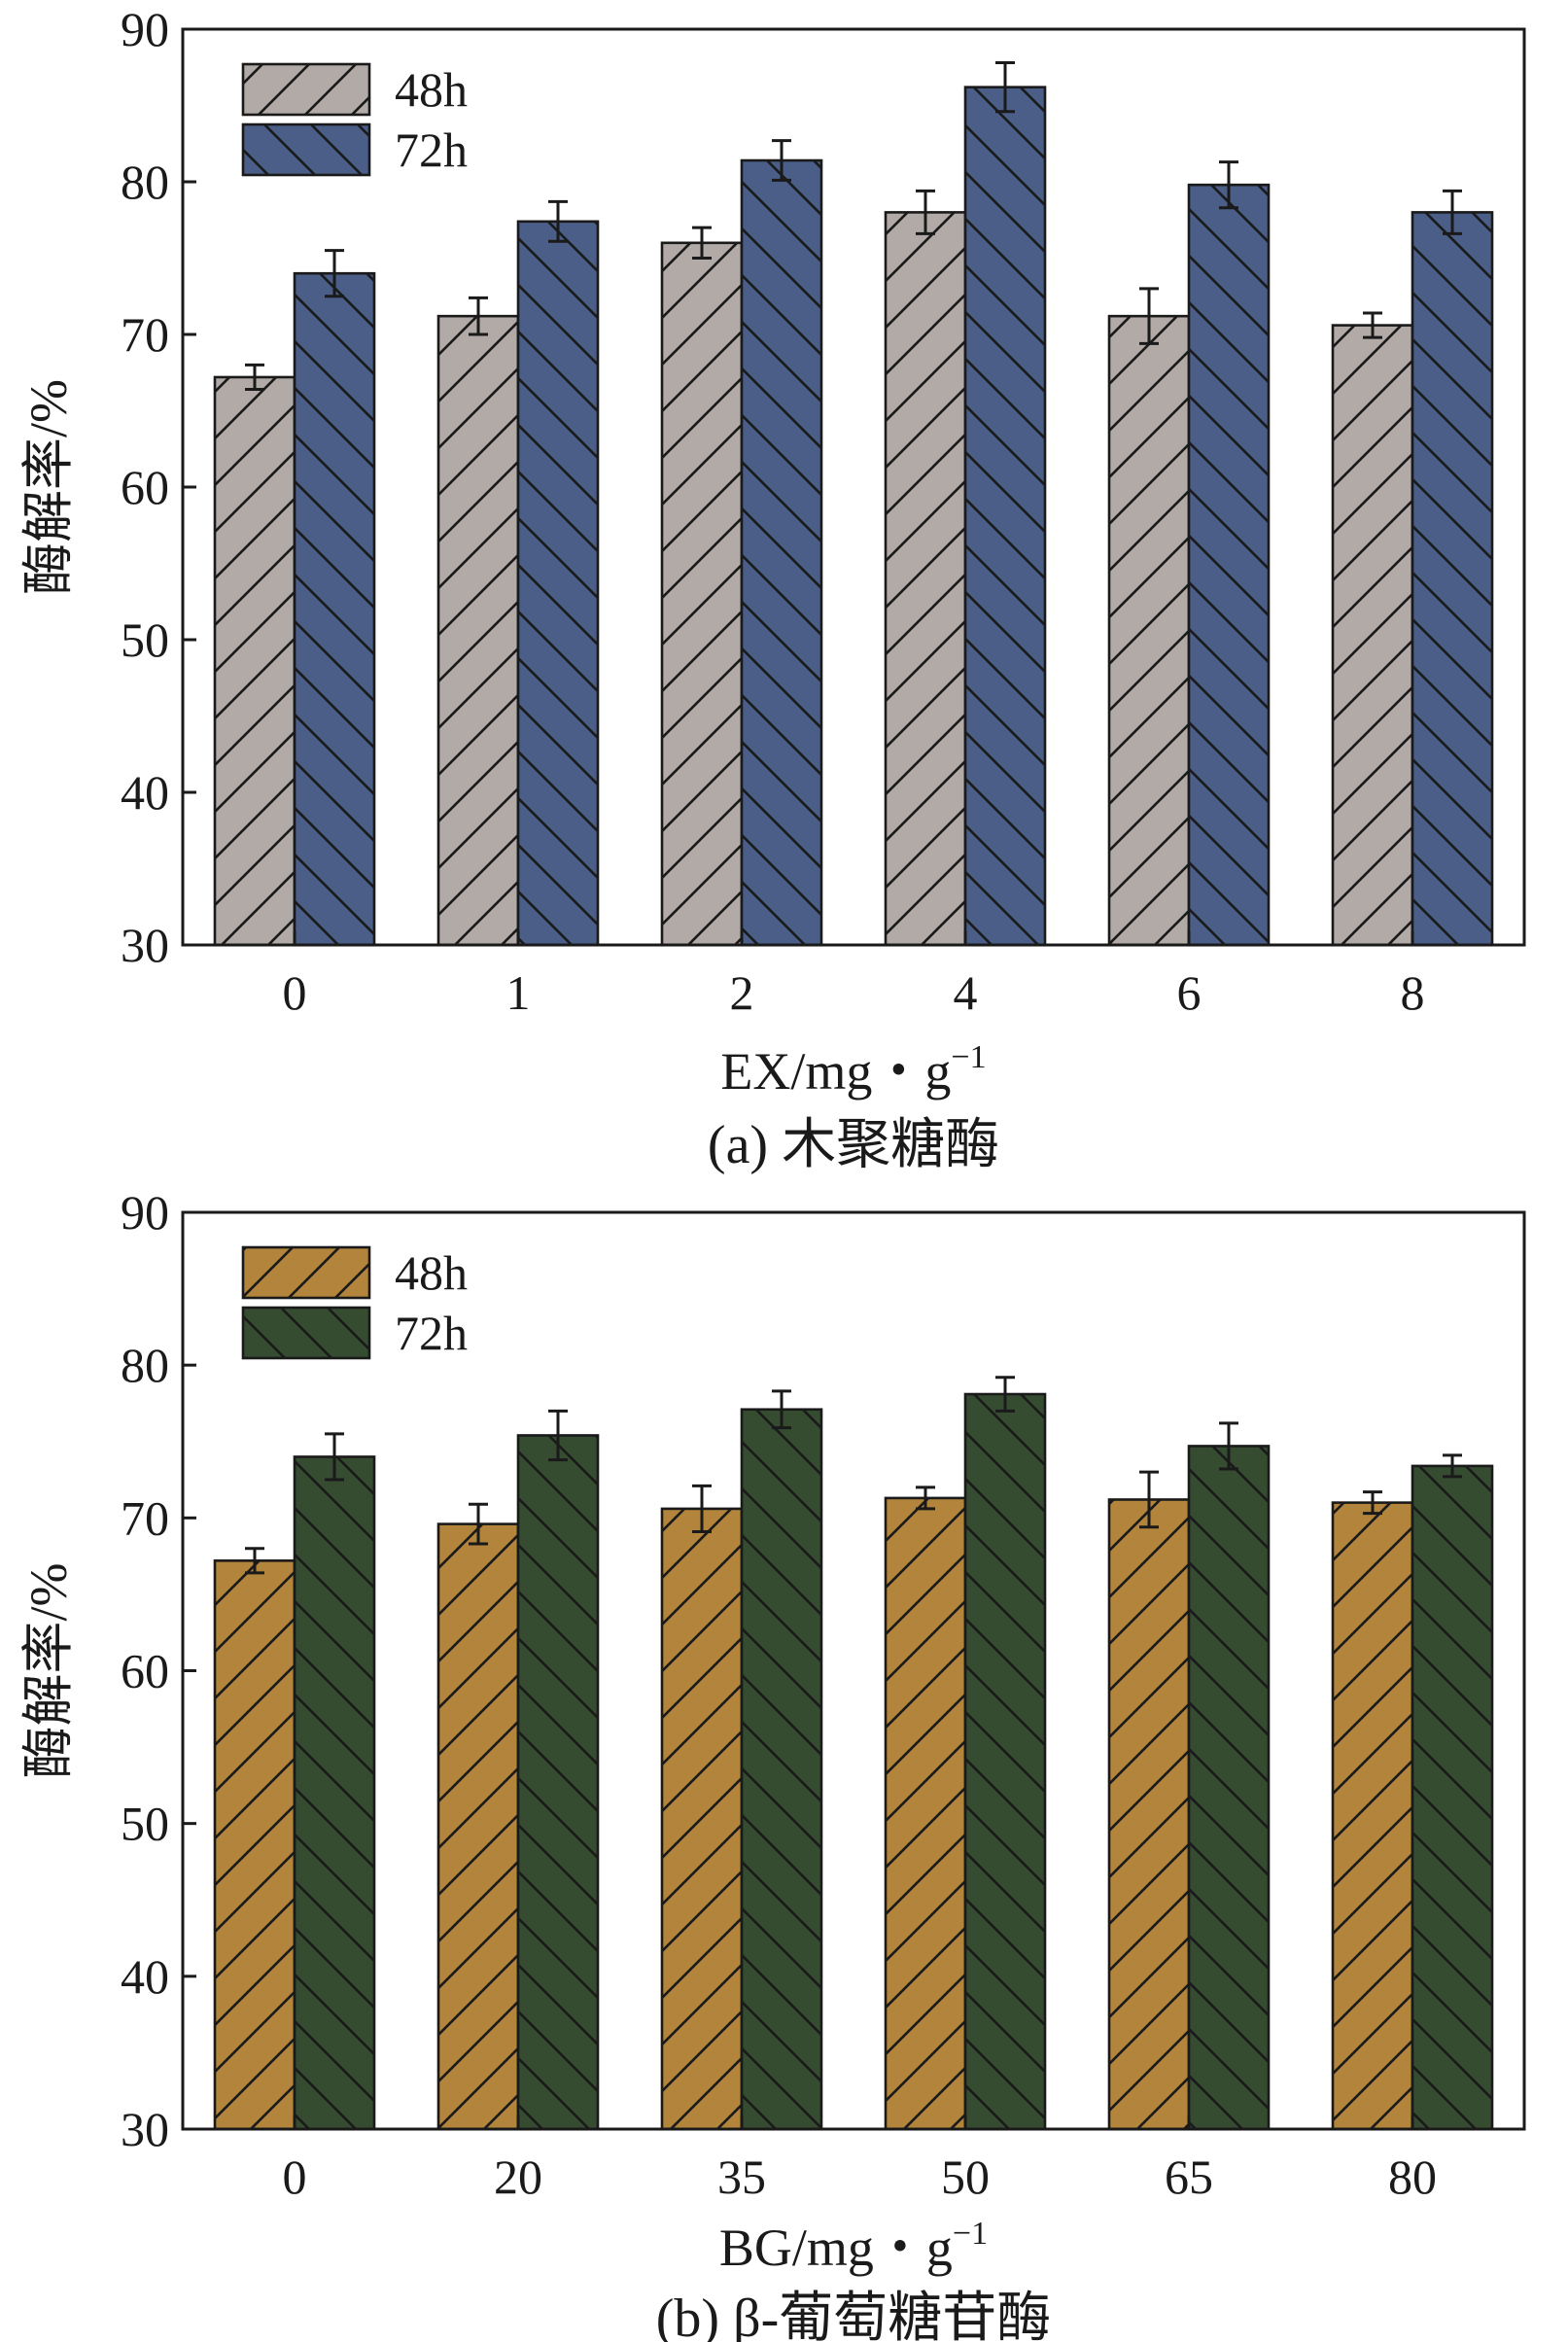 The image size is (1568, 2342). What do you see at coordinates (1189, 2177) in the screenshot?
I see `x-tick-label: 65` at bounding box center [1189, 2177].